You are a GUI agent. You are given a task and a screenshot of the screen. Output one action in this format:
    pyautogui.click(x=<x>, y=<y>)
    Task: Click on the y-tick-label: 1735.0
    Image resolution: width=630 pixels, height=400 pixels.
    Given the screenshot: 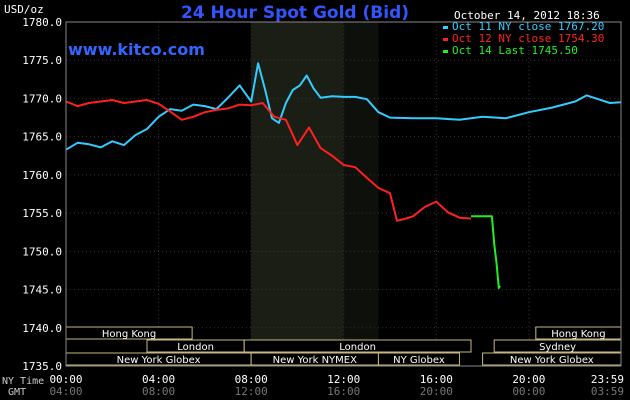 What is the action you would take?
    pyautogui.click(x=42, y=366)
    